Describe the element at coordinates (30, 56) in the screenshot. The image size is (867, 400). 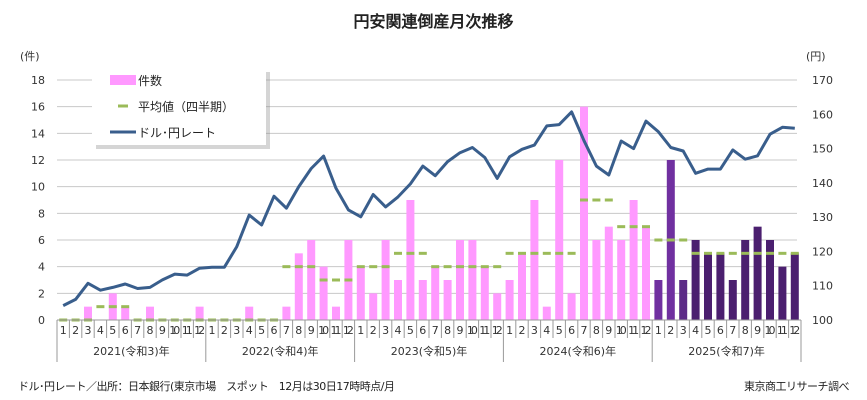
I see `y-left-axis-label: (件)` at that location.